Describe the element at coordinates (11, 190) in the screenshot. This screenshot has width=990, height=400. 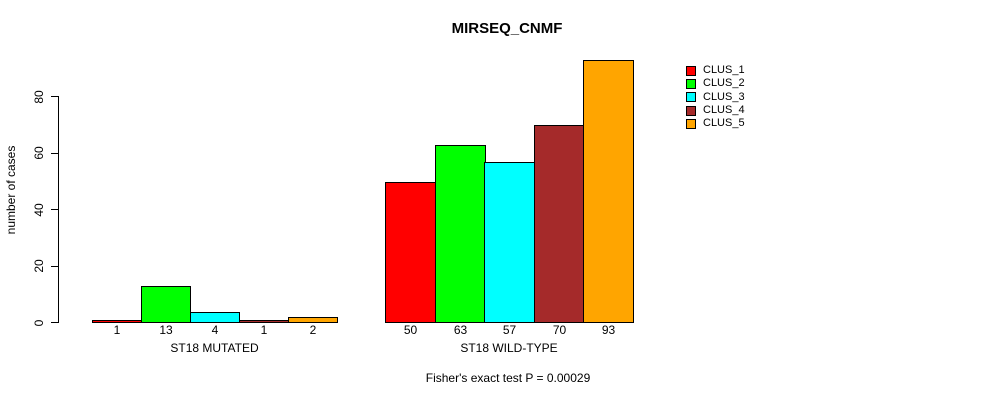
I see `y-axis-title: number of cases` at that location.